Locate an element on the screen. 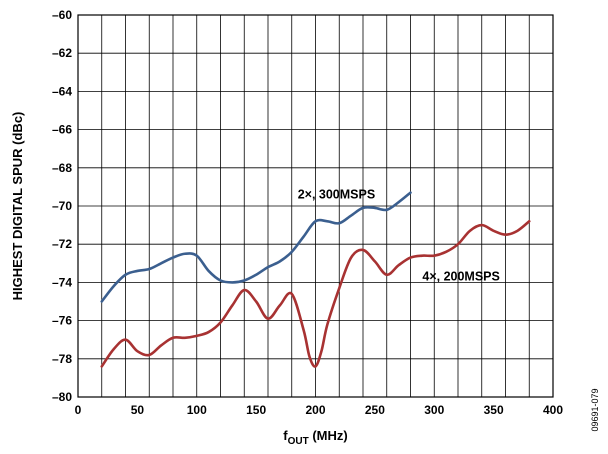 The image size is (608, 454). figure-id: 09691-079 is located at coordinates (595, 409).